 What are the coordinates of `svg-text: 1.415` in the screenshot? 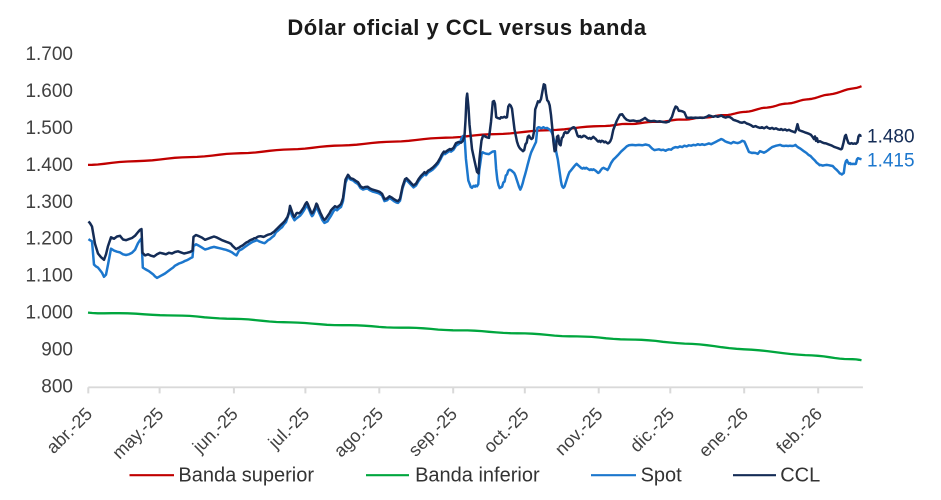 It's located at (891, 160).